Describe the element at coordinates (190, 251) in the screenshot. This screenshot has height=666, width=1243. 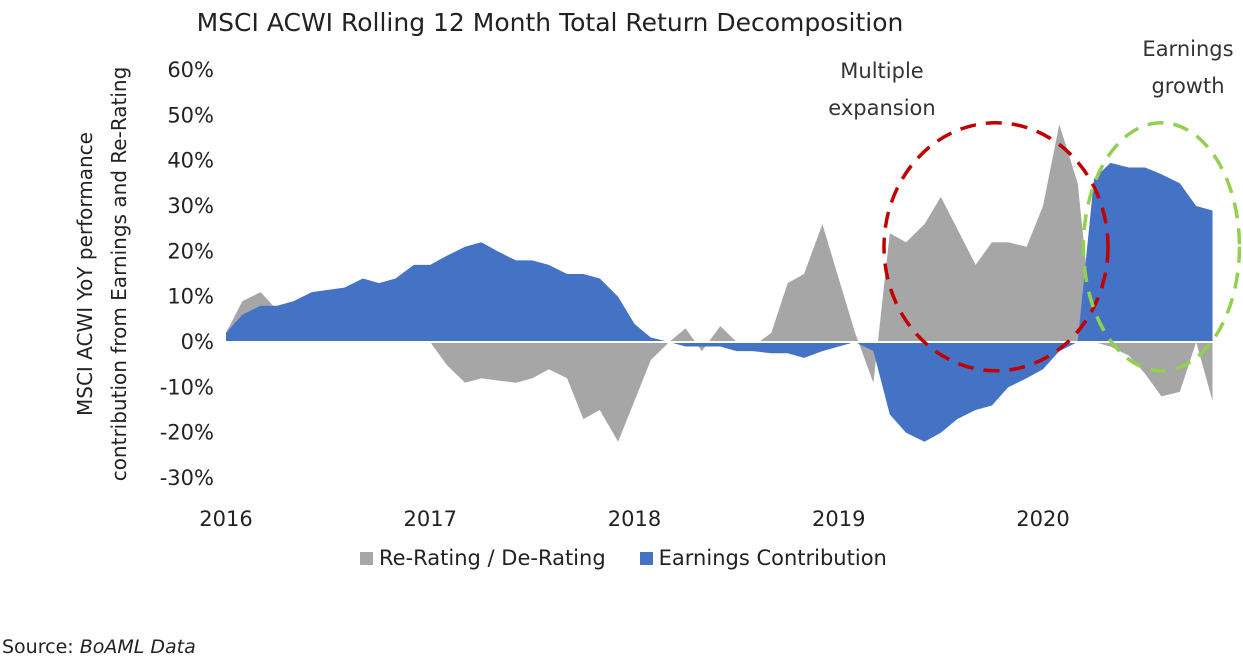
I see `y-tick-label: 20%` at that location.